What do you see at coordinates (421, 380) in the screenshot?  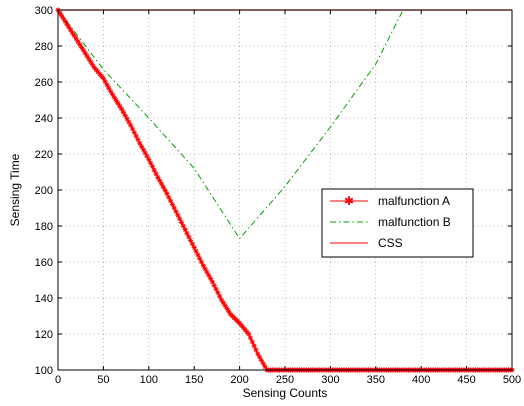 I see `x-tick-label: 400` at bounding box center [421, 380].